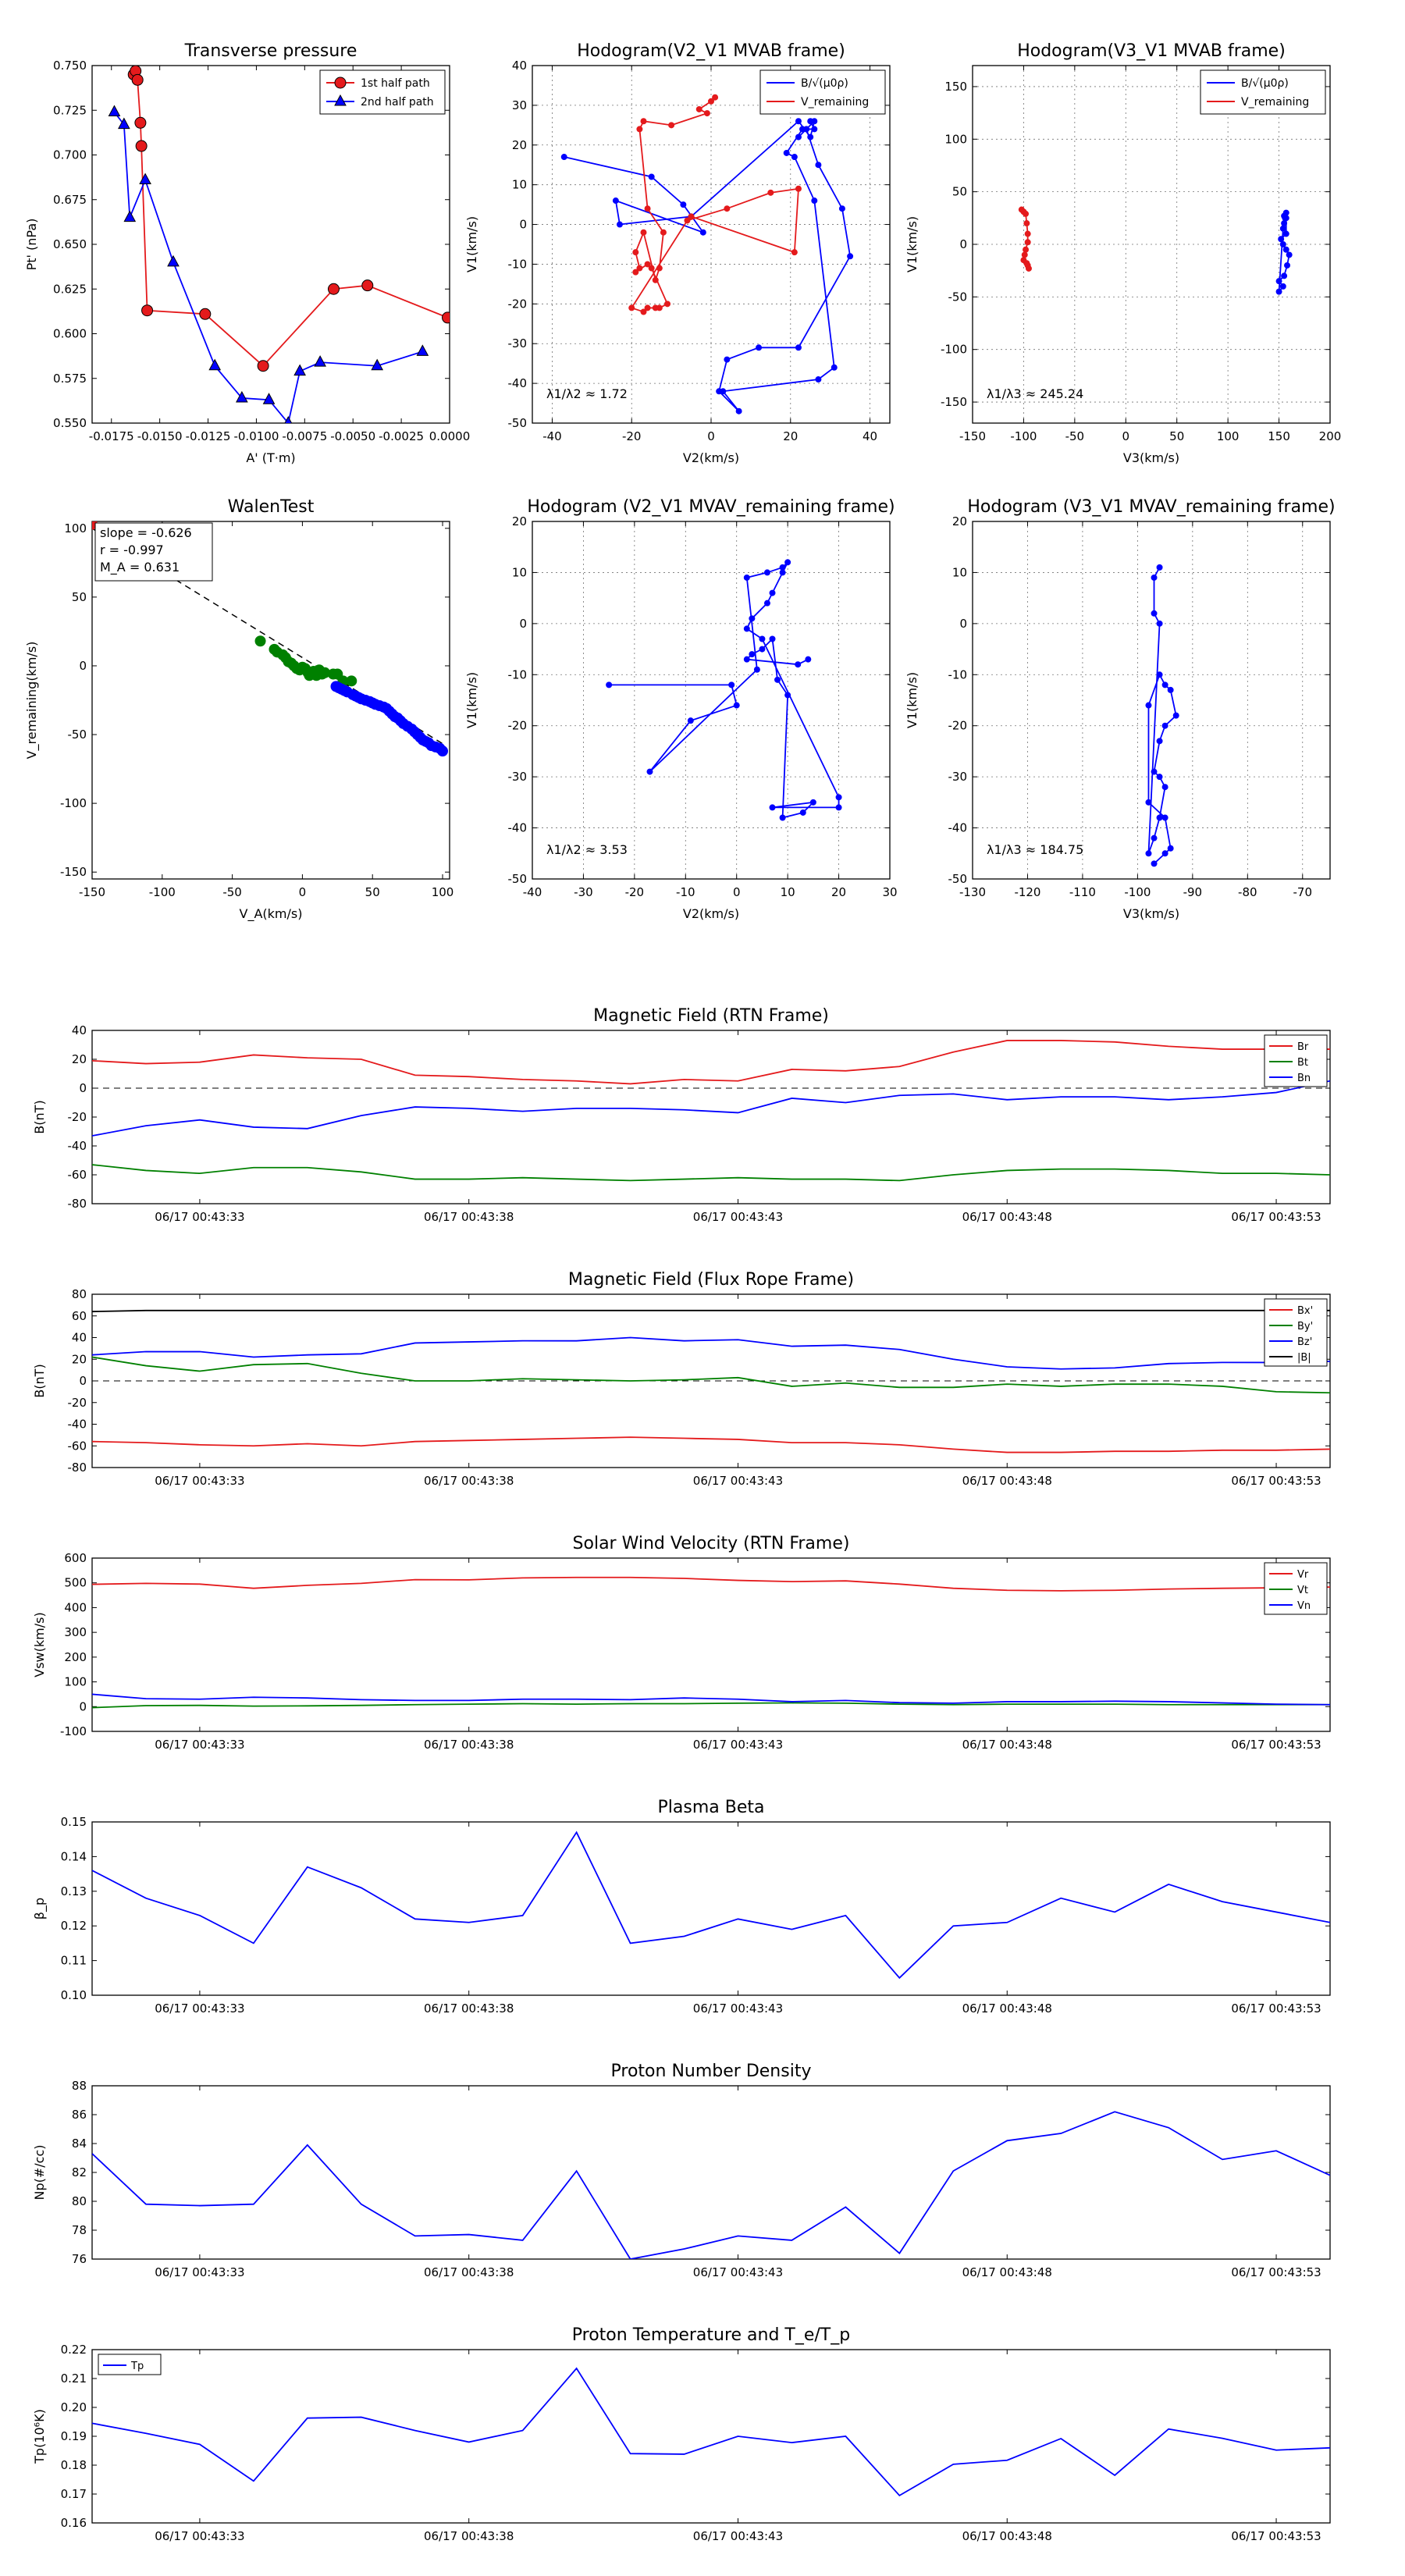  What do you see at coordinates (80, 2086) in the screenshot?
I see `np-y-tick-label: 88` at bounding box center [80, 2086].